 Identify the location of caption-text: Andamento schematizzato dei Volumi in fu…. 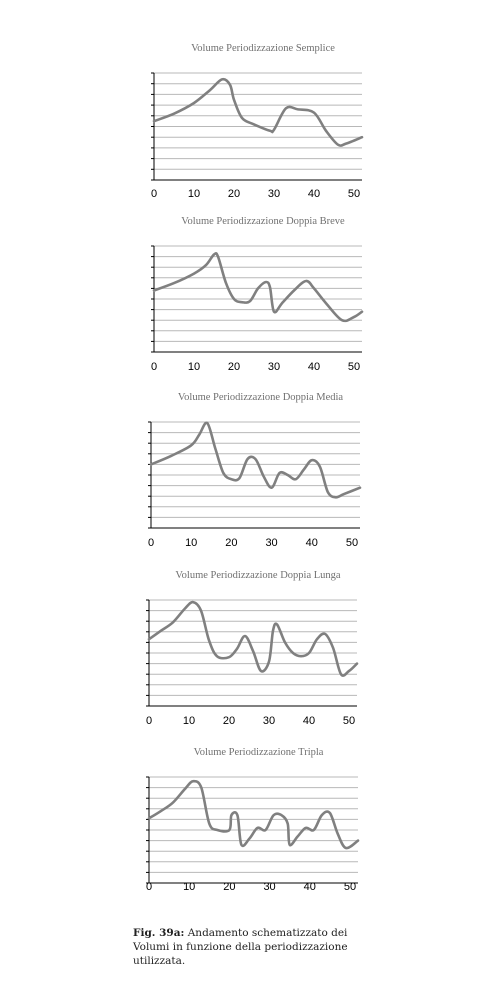
(240, 947).